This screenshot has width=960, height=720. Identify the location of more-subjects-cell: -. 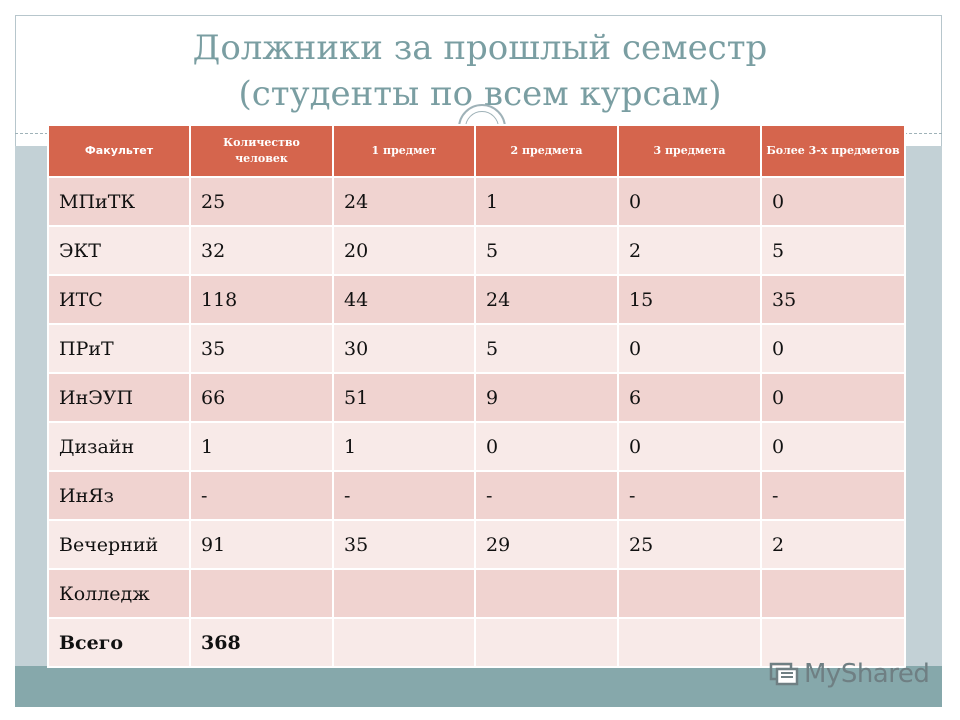
(833, 495).